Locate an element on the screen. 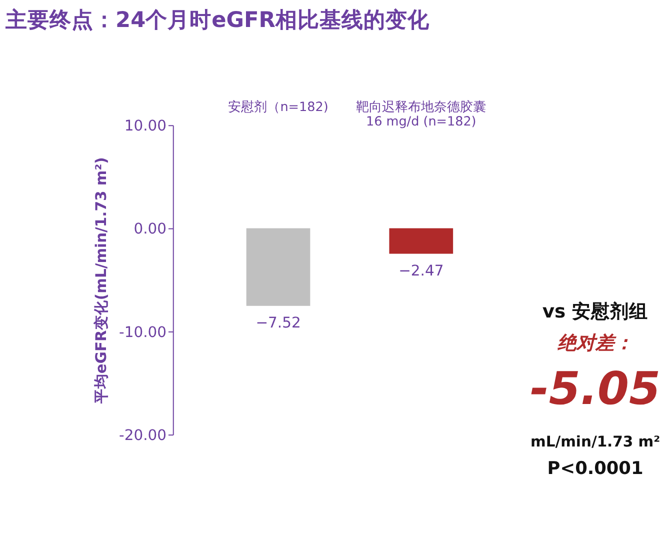 This screenshot has width=666, height=545. text: mL/min/1.73 m² is located at coordinates (595, 441).